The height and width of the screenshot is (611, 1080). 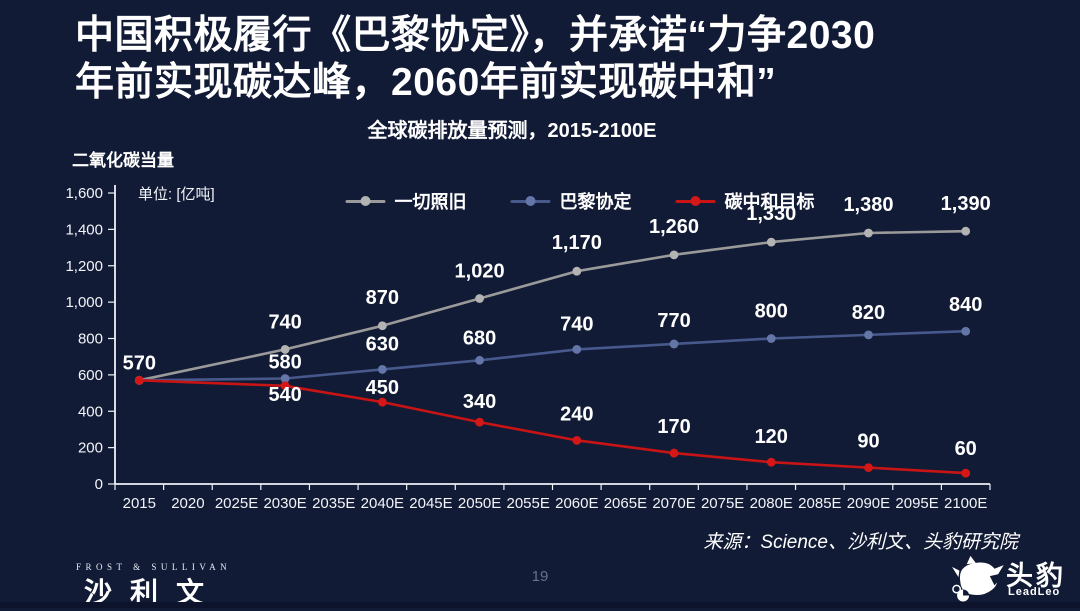 I want to click on svg-text: 2035E, so click(x=333, y=503).